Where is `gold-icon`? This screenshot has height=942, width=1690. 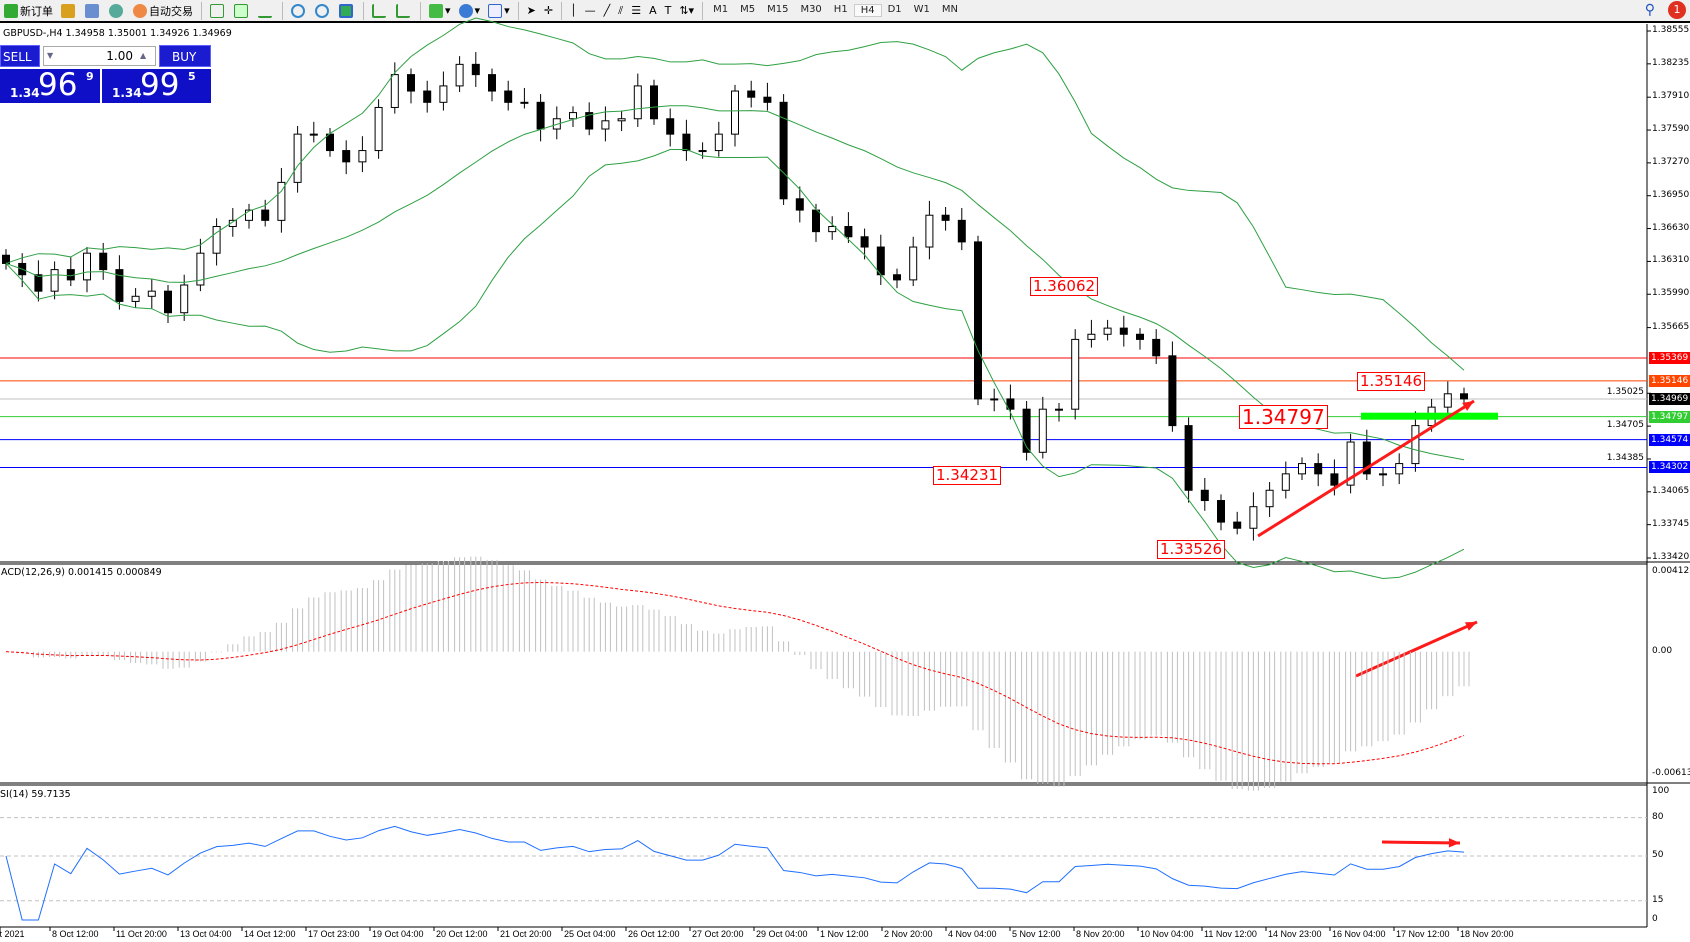
gold-icon is located at coordinates (68, 10).